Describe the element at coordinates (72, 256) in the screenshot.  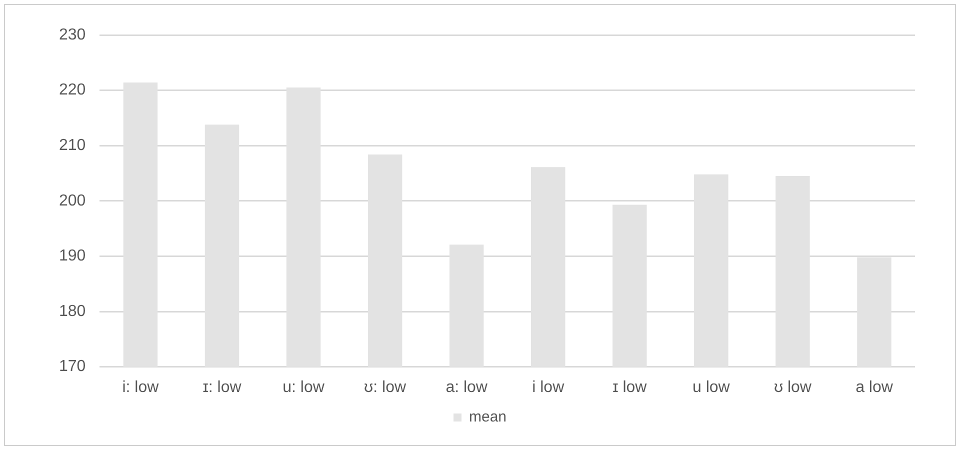
I see `y-tick-label: 190` at that location.